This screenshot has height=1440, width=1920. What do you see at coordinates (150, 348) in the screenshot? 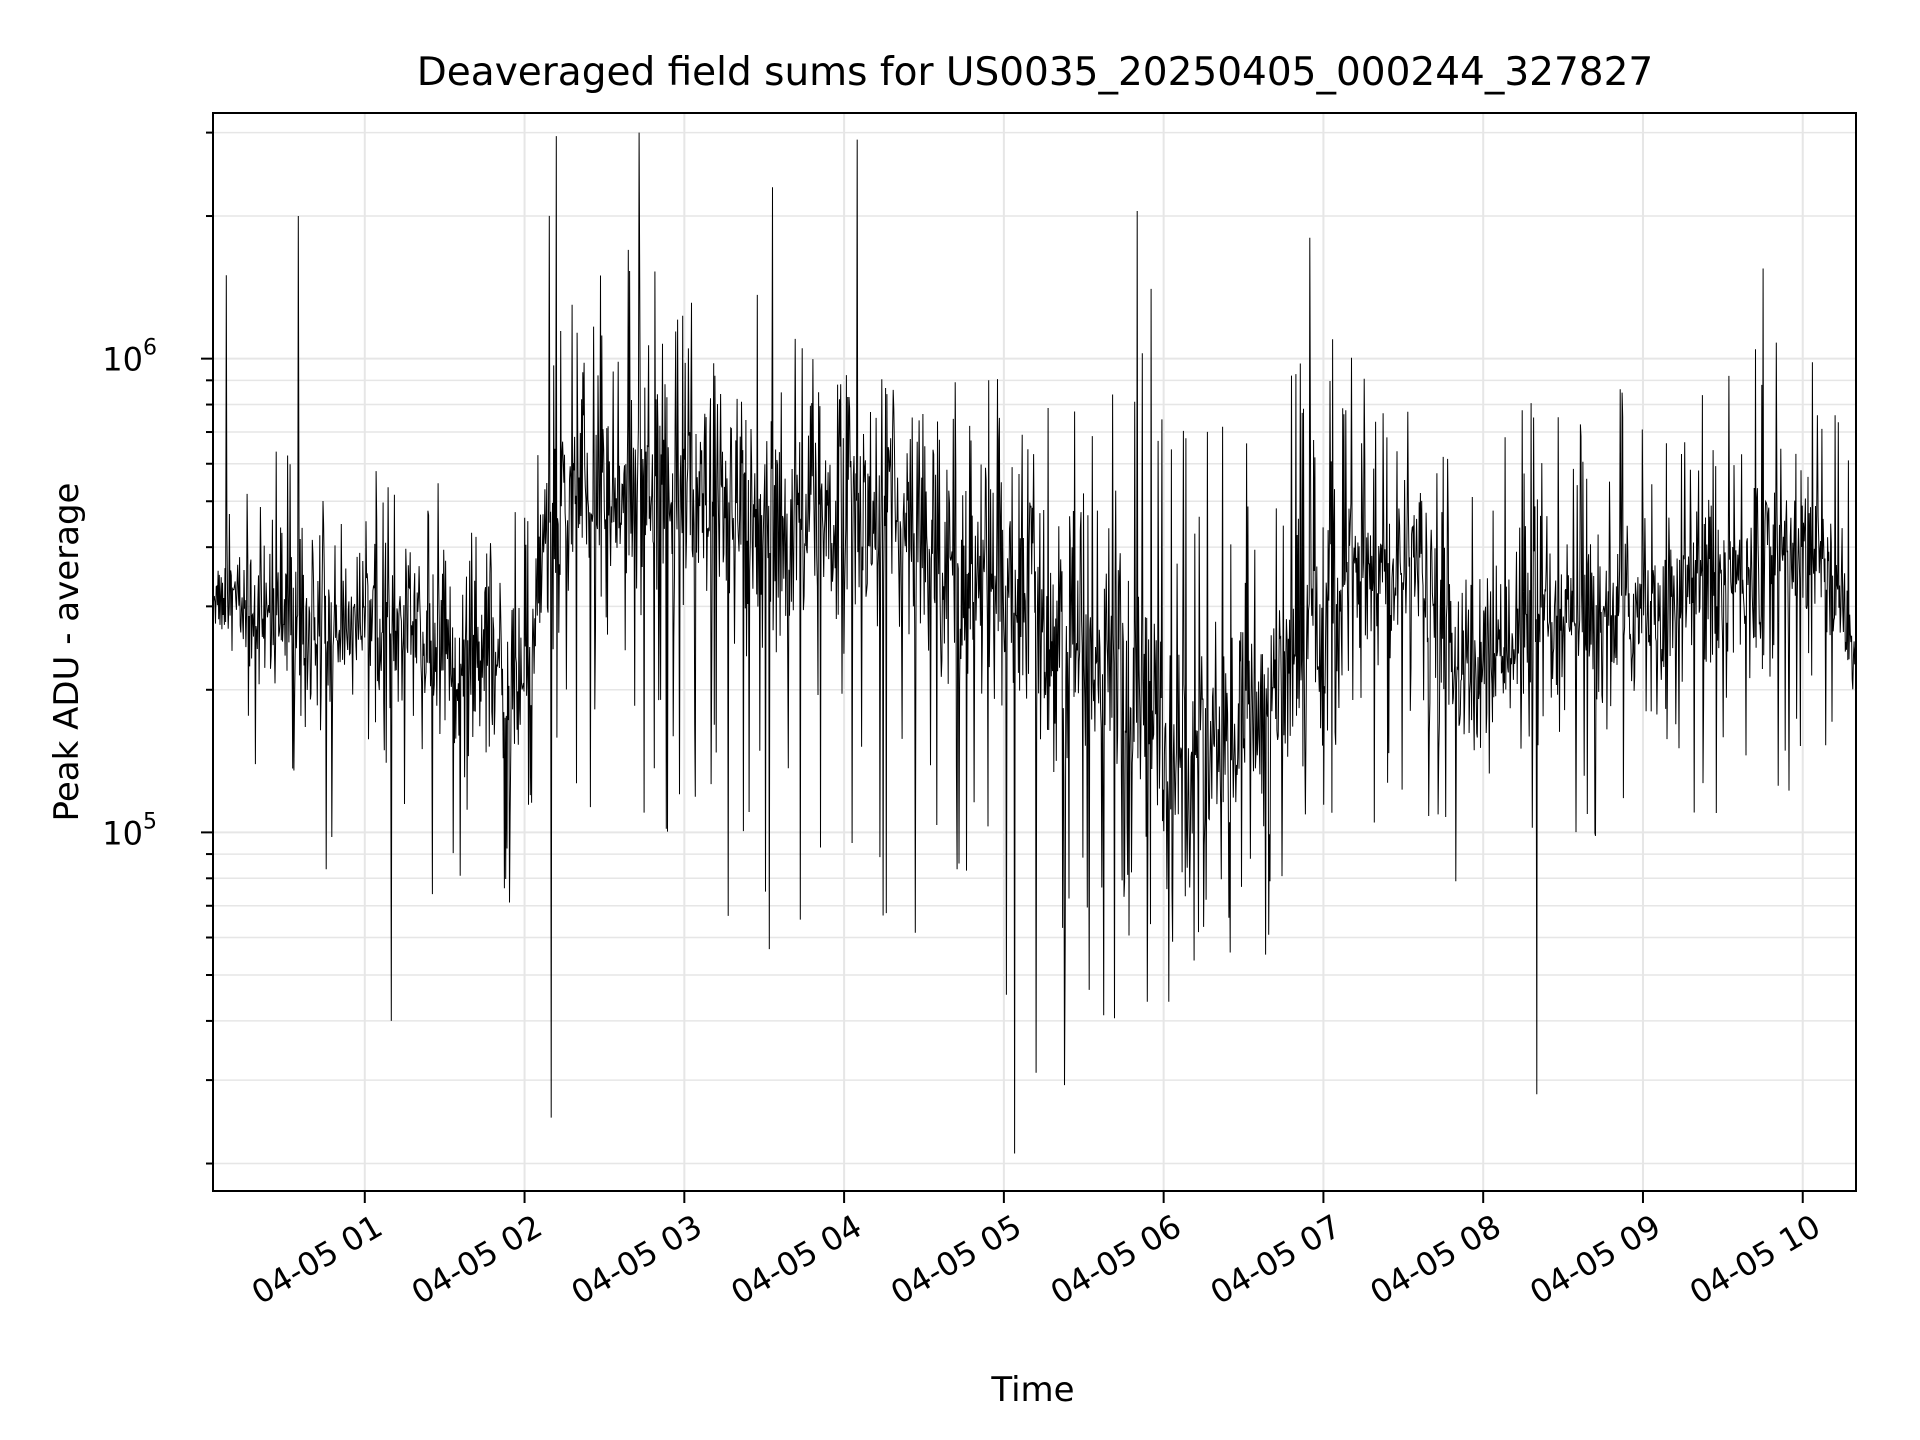
I see `y-tick-label-exponent: 6` at bounding box center [150, 348].